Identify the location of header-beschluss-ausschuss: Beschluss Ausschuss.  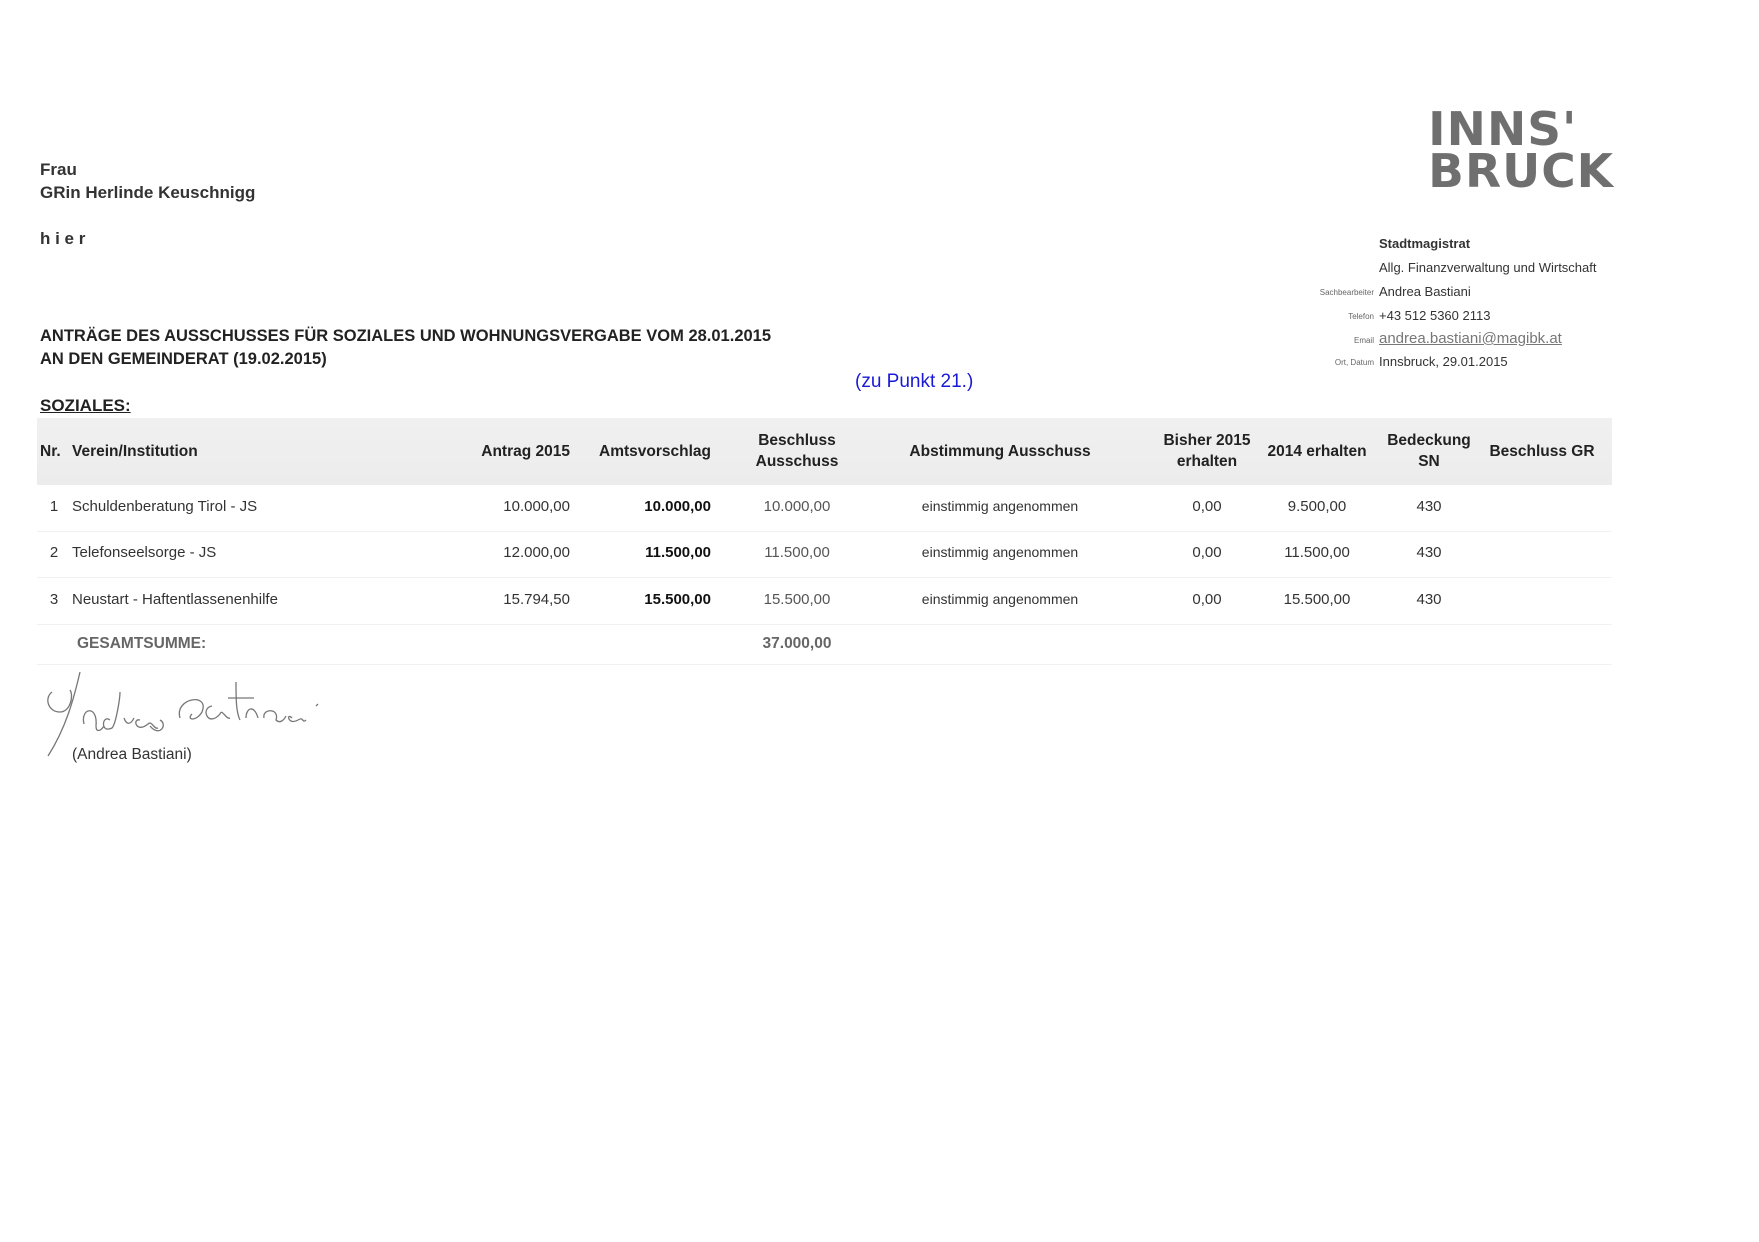
(797, 451).